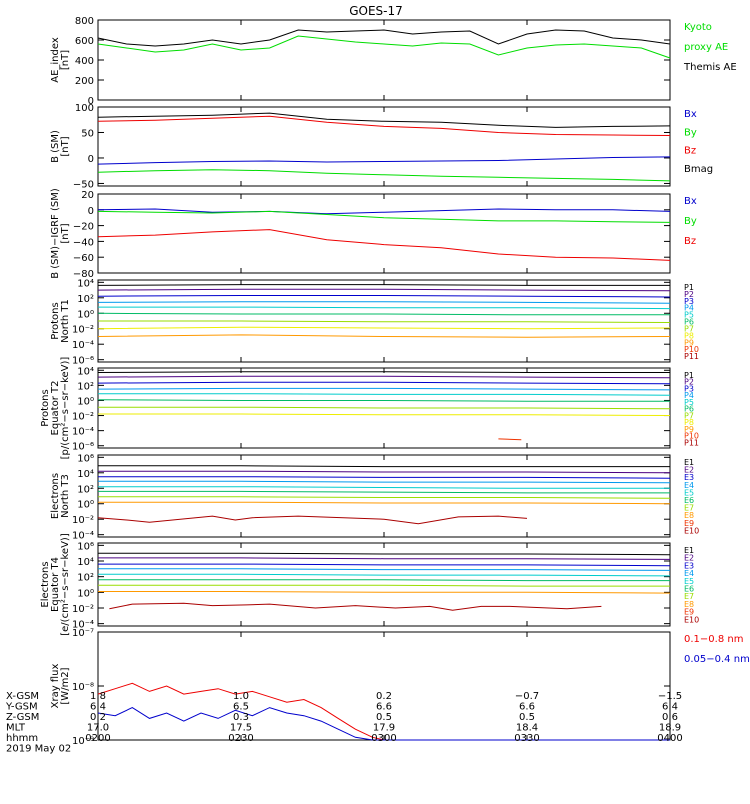 The width and height of the screenshot is (750, 804). Describe the element at coordinates (689, 395) in the screenshot. I see `legend-entry: P4` at that location.